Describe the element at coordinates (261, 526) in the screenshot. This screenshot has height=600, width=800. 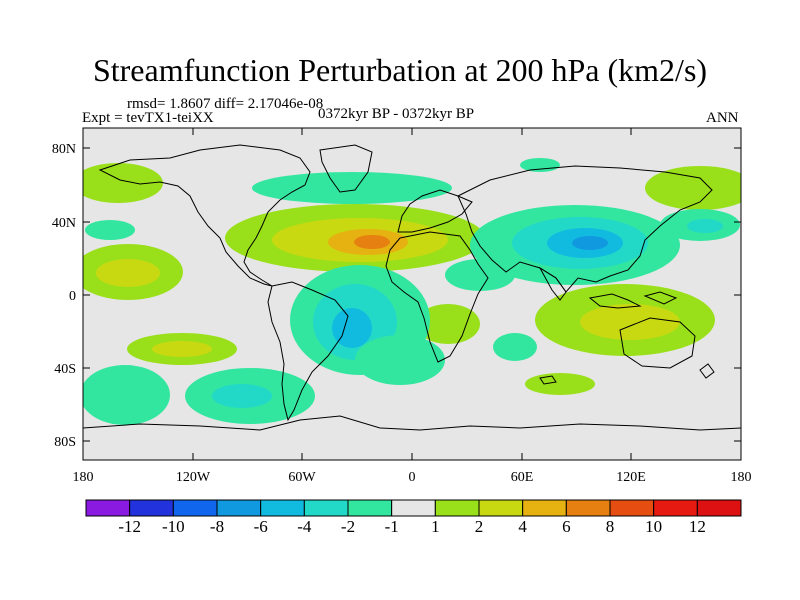
I see `colorbar-label: -6` at that location.